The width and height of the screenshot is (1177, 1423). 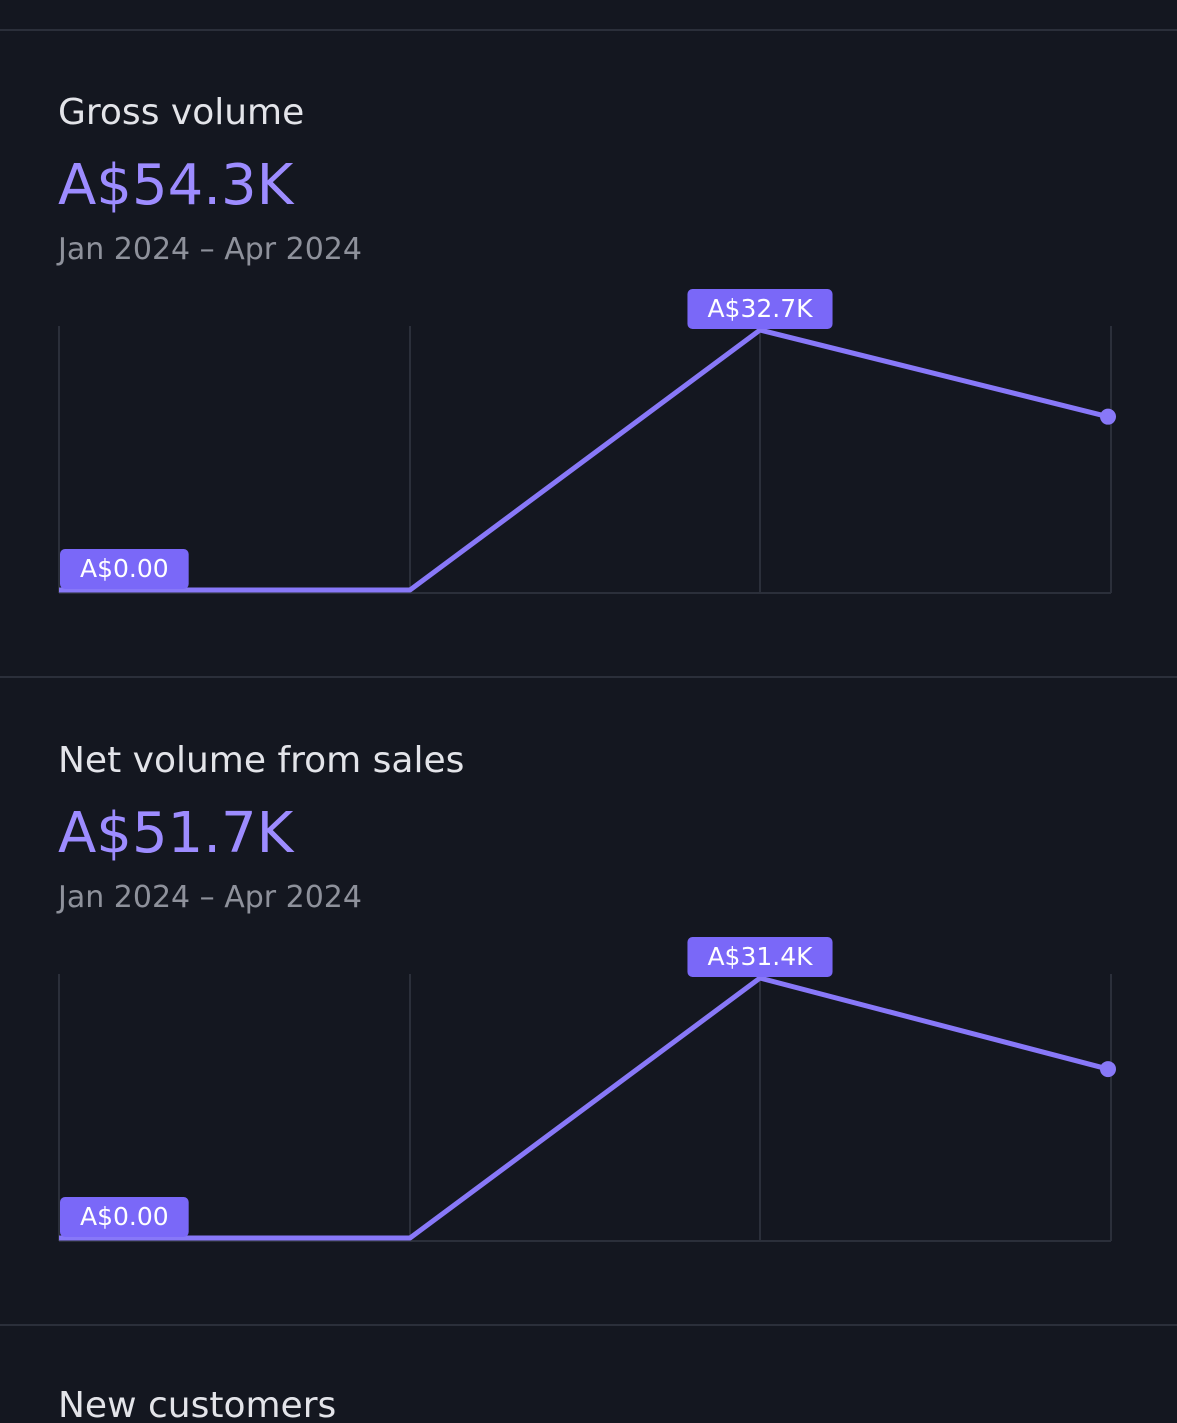 I want to click on value-label: A$32.7K, so click(x=760, y=308).